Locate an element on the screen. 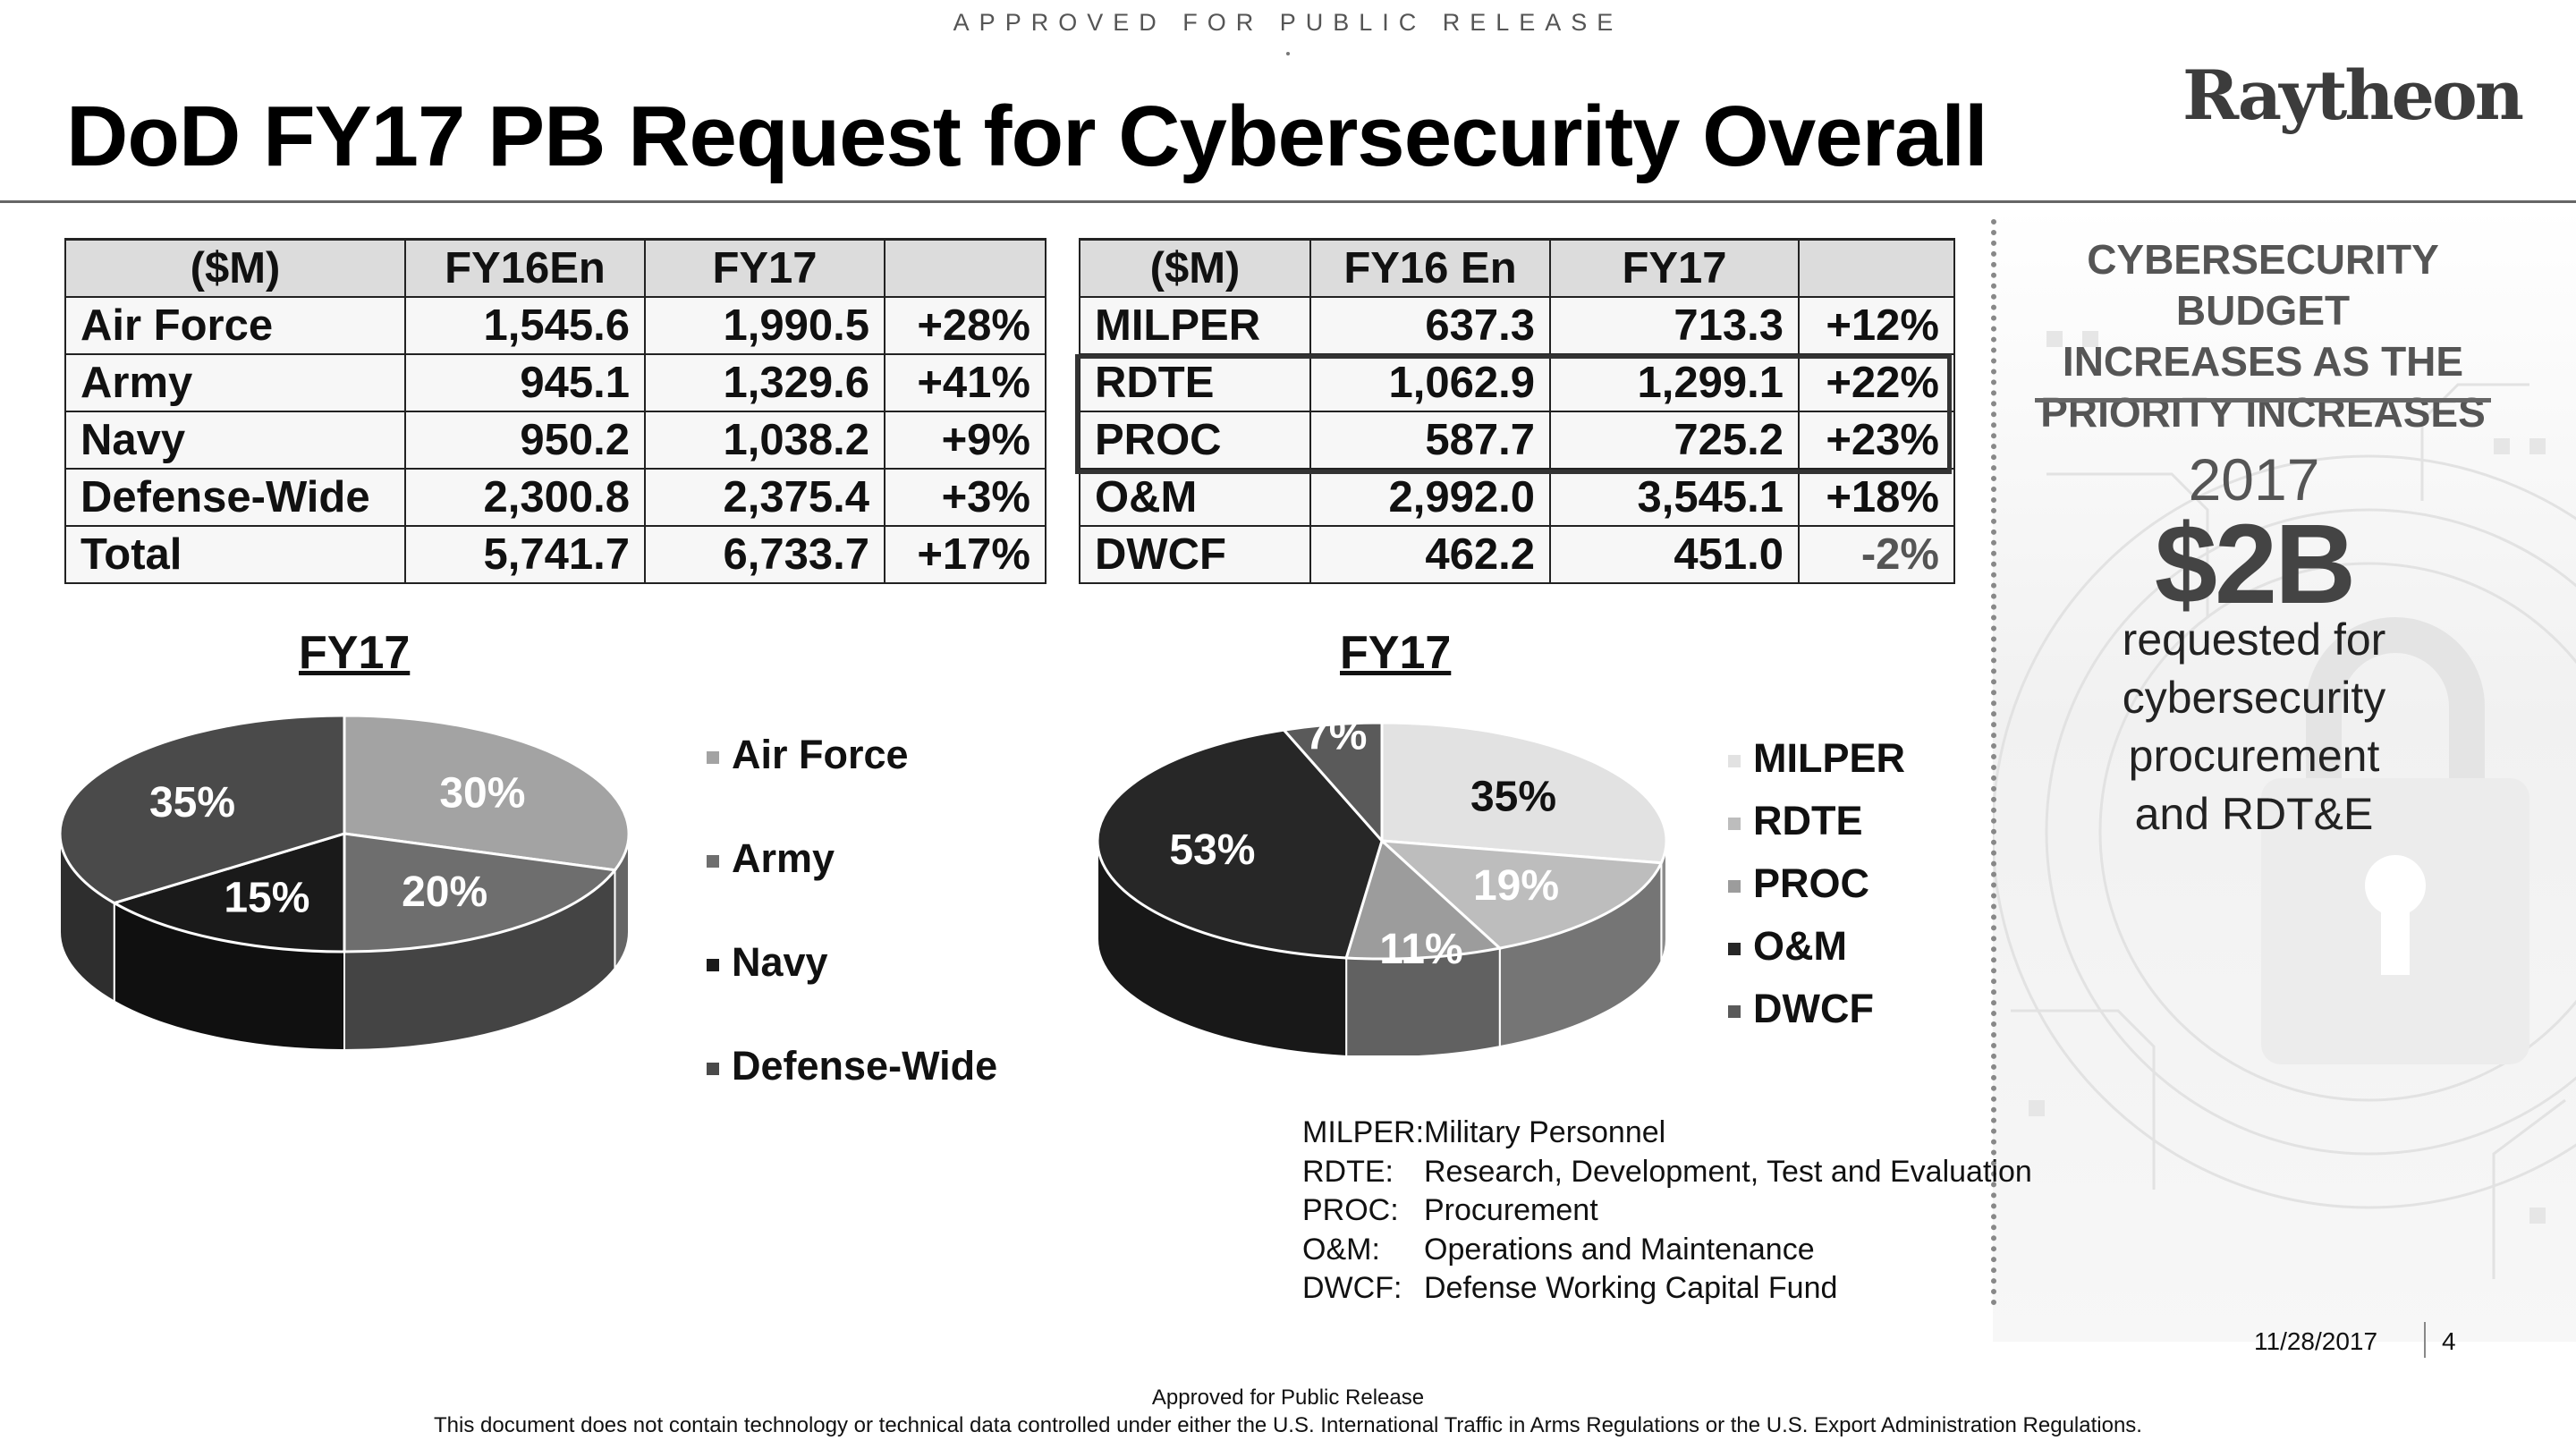 The image size is (2576, 1449). change-value: +28% is located at coordinates (965, 325).